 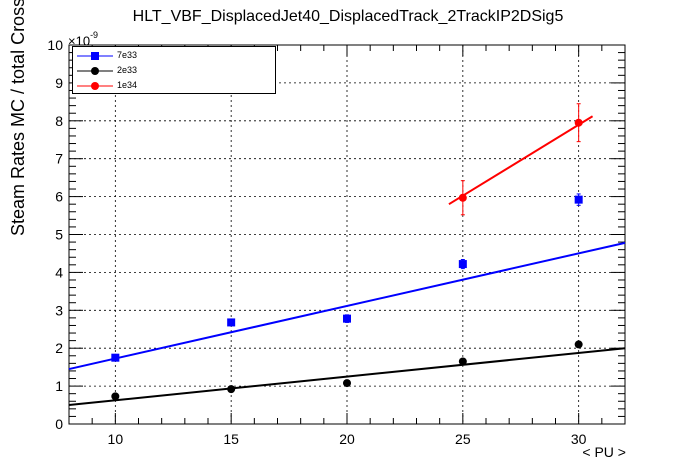 What do you see at coordinates (127, 55) in the screenshot?
I see `legend-label-7e33: 7e33` at bounding box center [127, 55].